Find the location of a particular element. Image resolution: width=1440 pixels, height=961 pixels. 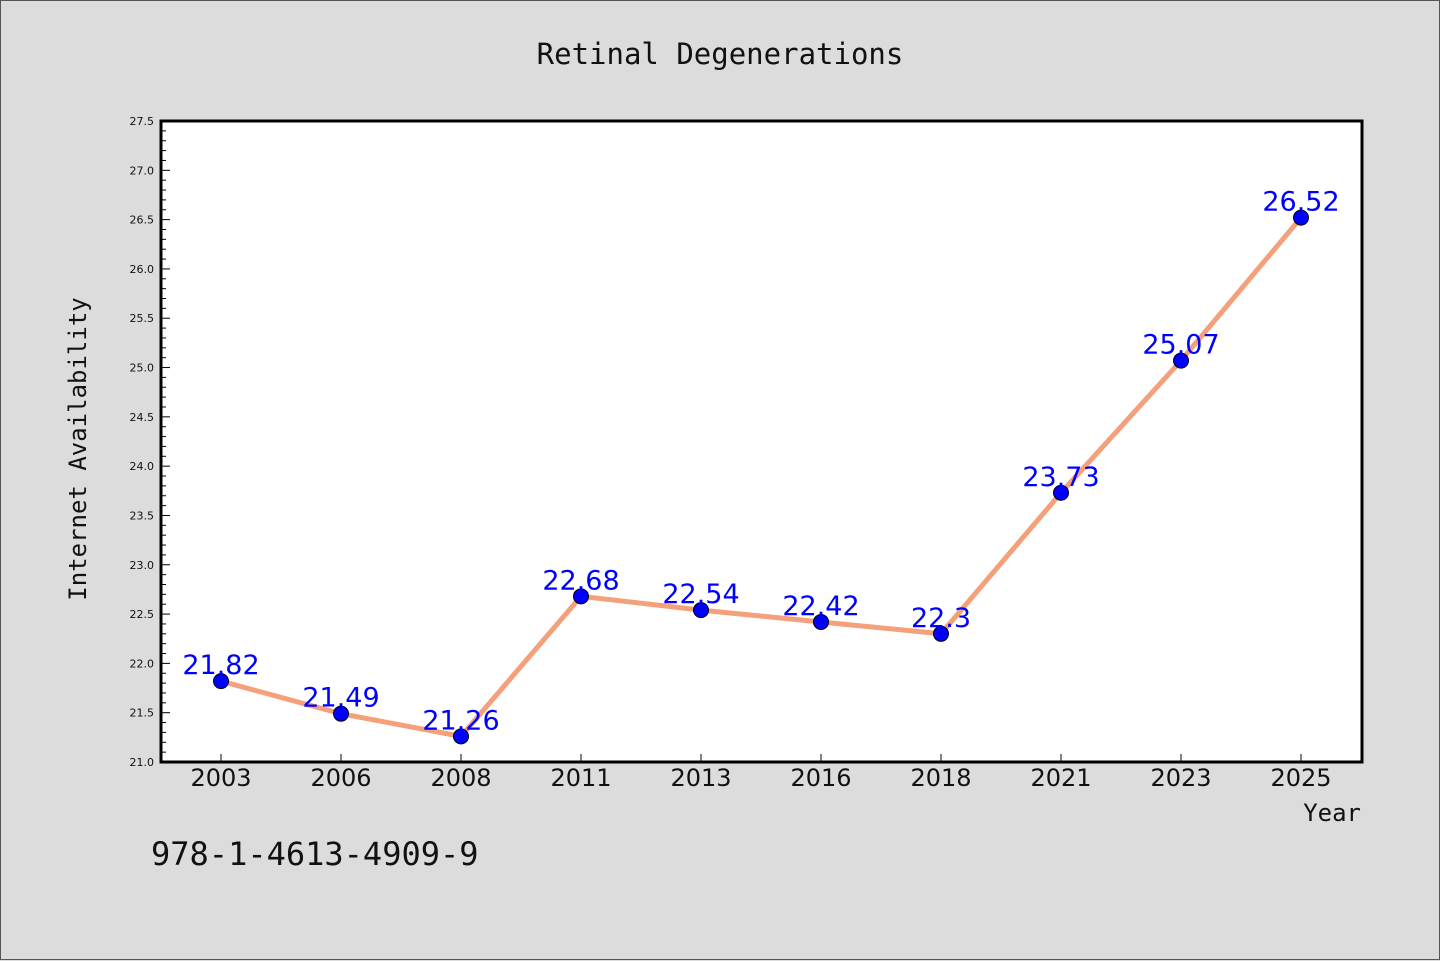

data-label: 21.49 is located at coordinates (340, 698).